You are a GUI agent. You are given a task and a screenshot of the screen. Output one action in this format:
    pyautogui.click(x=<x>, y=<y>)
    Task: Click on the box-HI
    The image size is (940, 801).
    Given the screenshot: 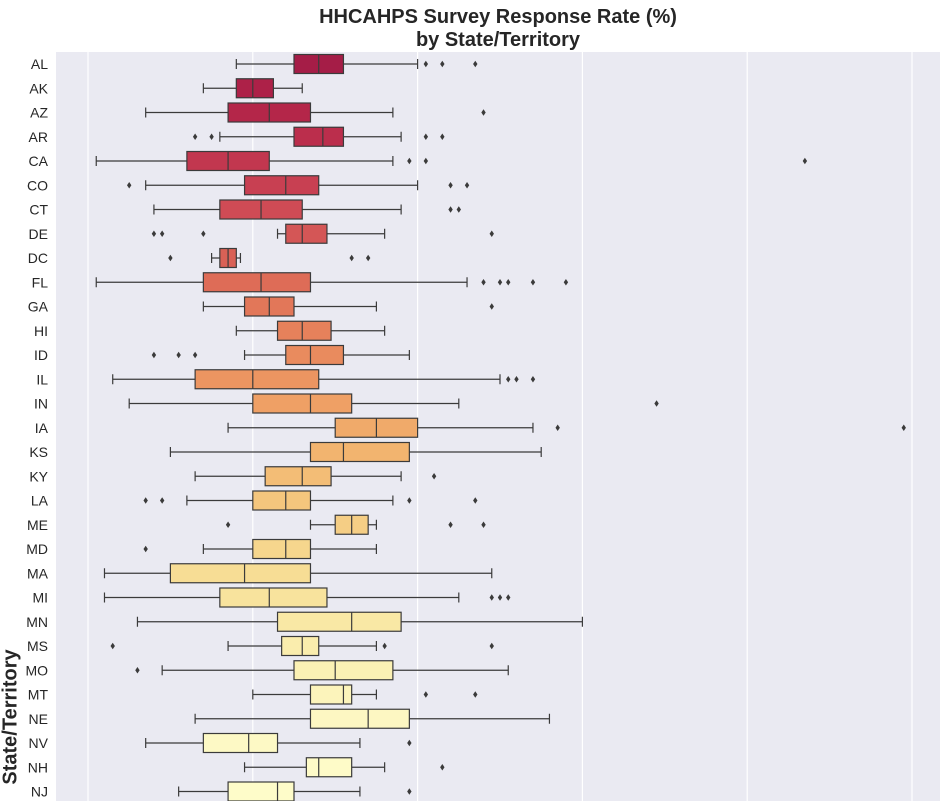 What is the action you would take?
    pyautogui.click(x=310, y=330)
    